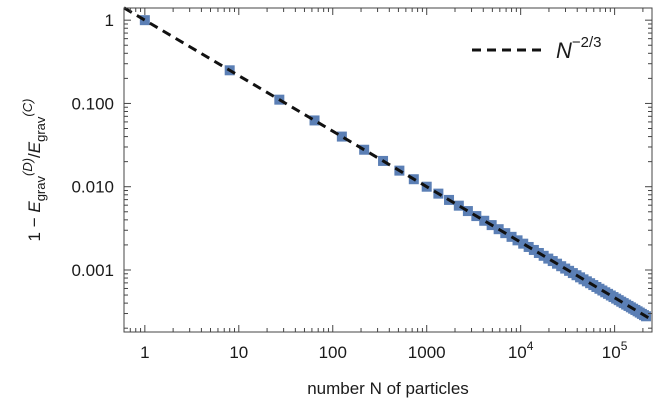  What do you see at coordinates (624, 346) in the screenshot?
I see `x-tick-label-exponent: 5` at bounding box center [624, 346].